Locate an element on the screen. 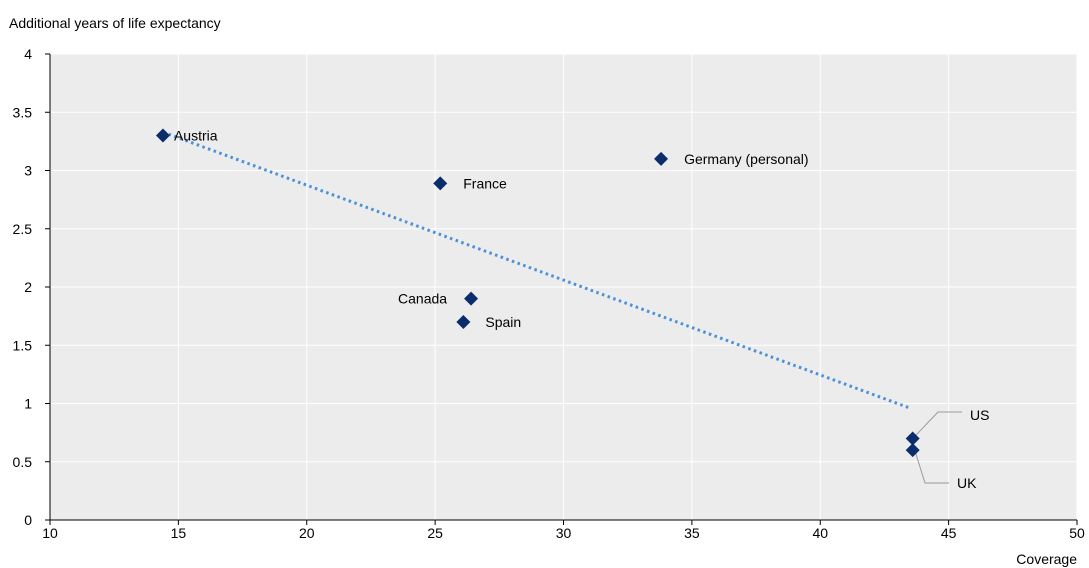  data-point-germany-personal is located at coordinates (661, 158).